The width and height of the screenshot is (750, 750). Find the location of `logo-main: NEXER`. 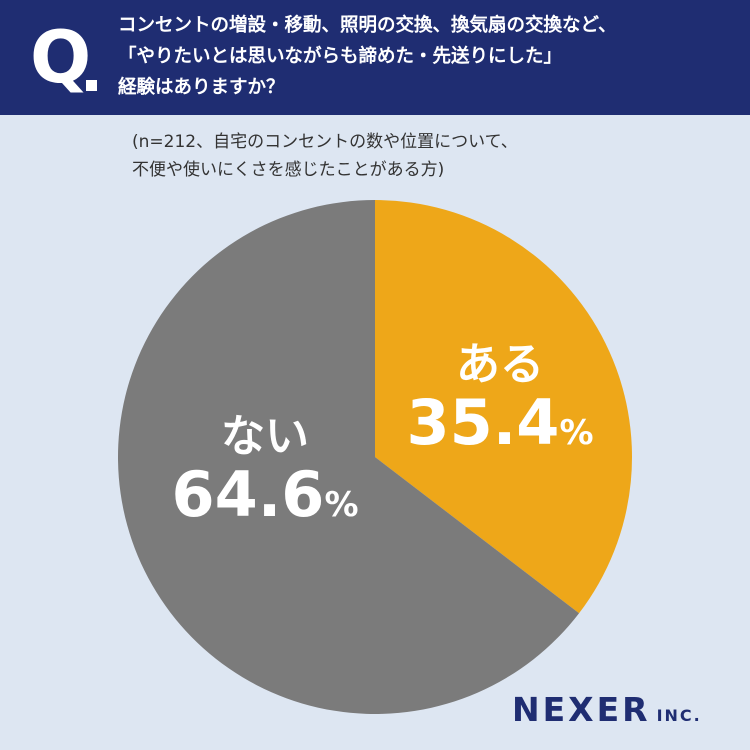

logo-main: NEXER is located at coordinates (581, 709).